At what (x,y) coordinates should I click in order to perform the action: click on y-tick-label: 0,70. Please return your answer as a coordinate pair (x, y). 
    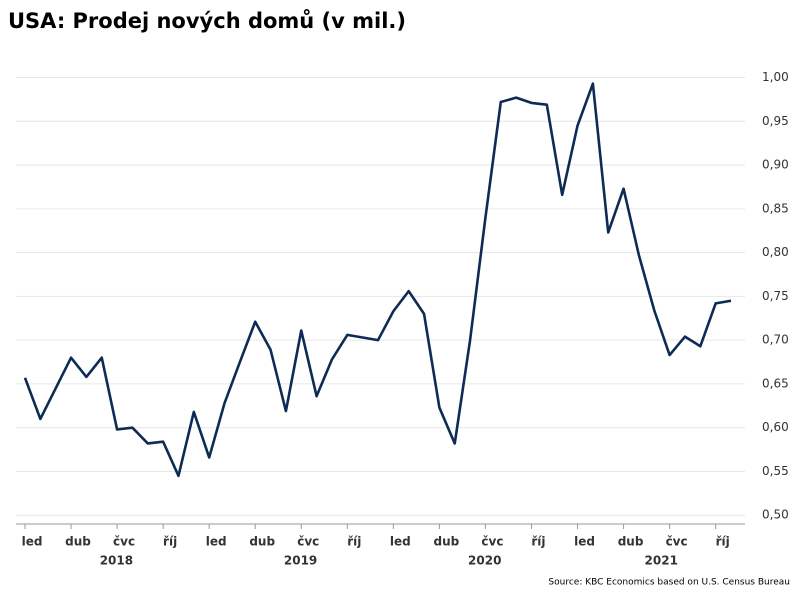
    Looking at the image, I should click on (775, 340).